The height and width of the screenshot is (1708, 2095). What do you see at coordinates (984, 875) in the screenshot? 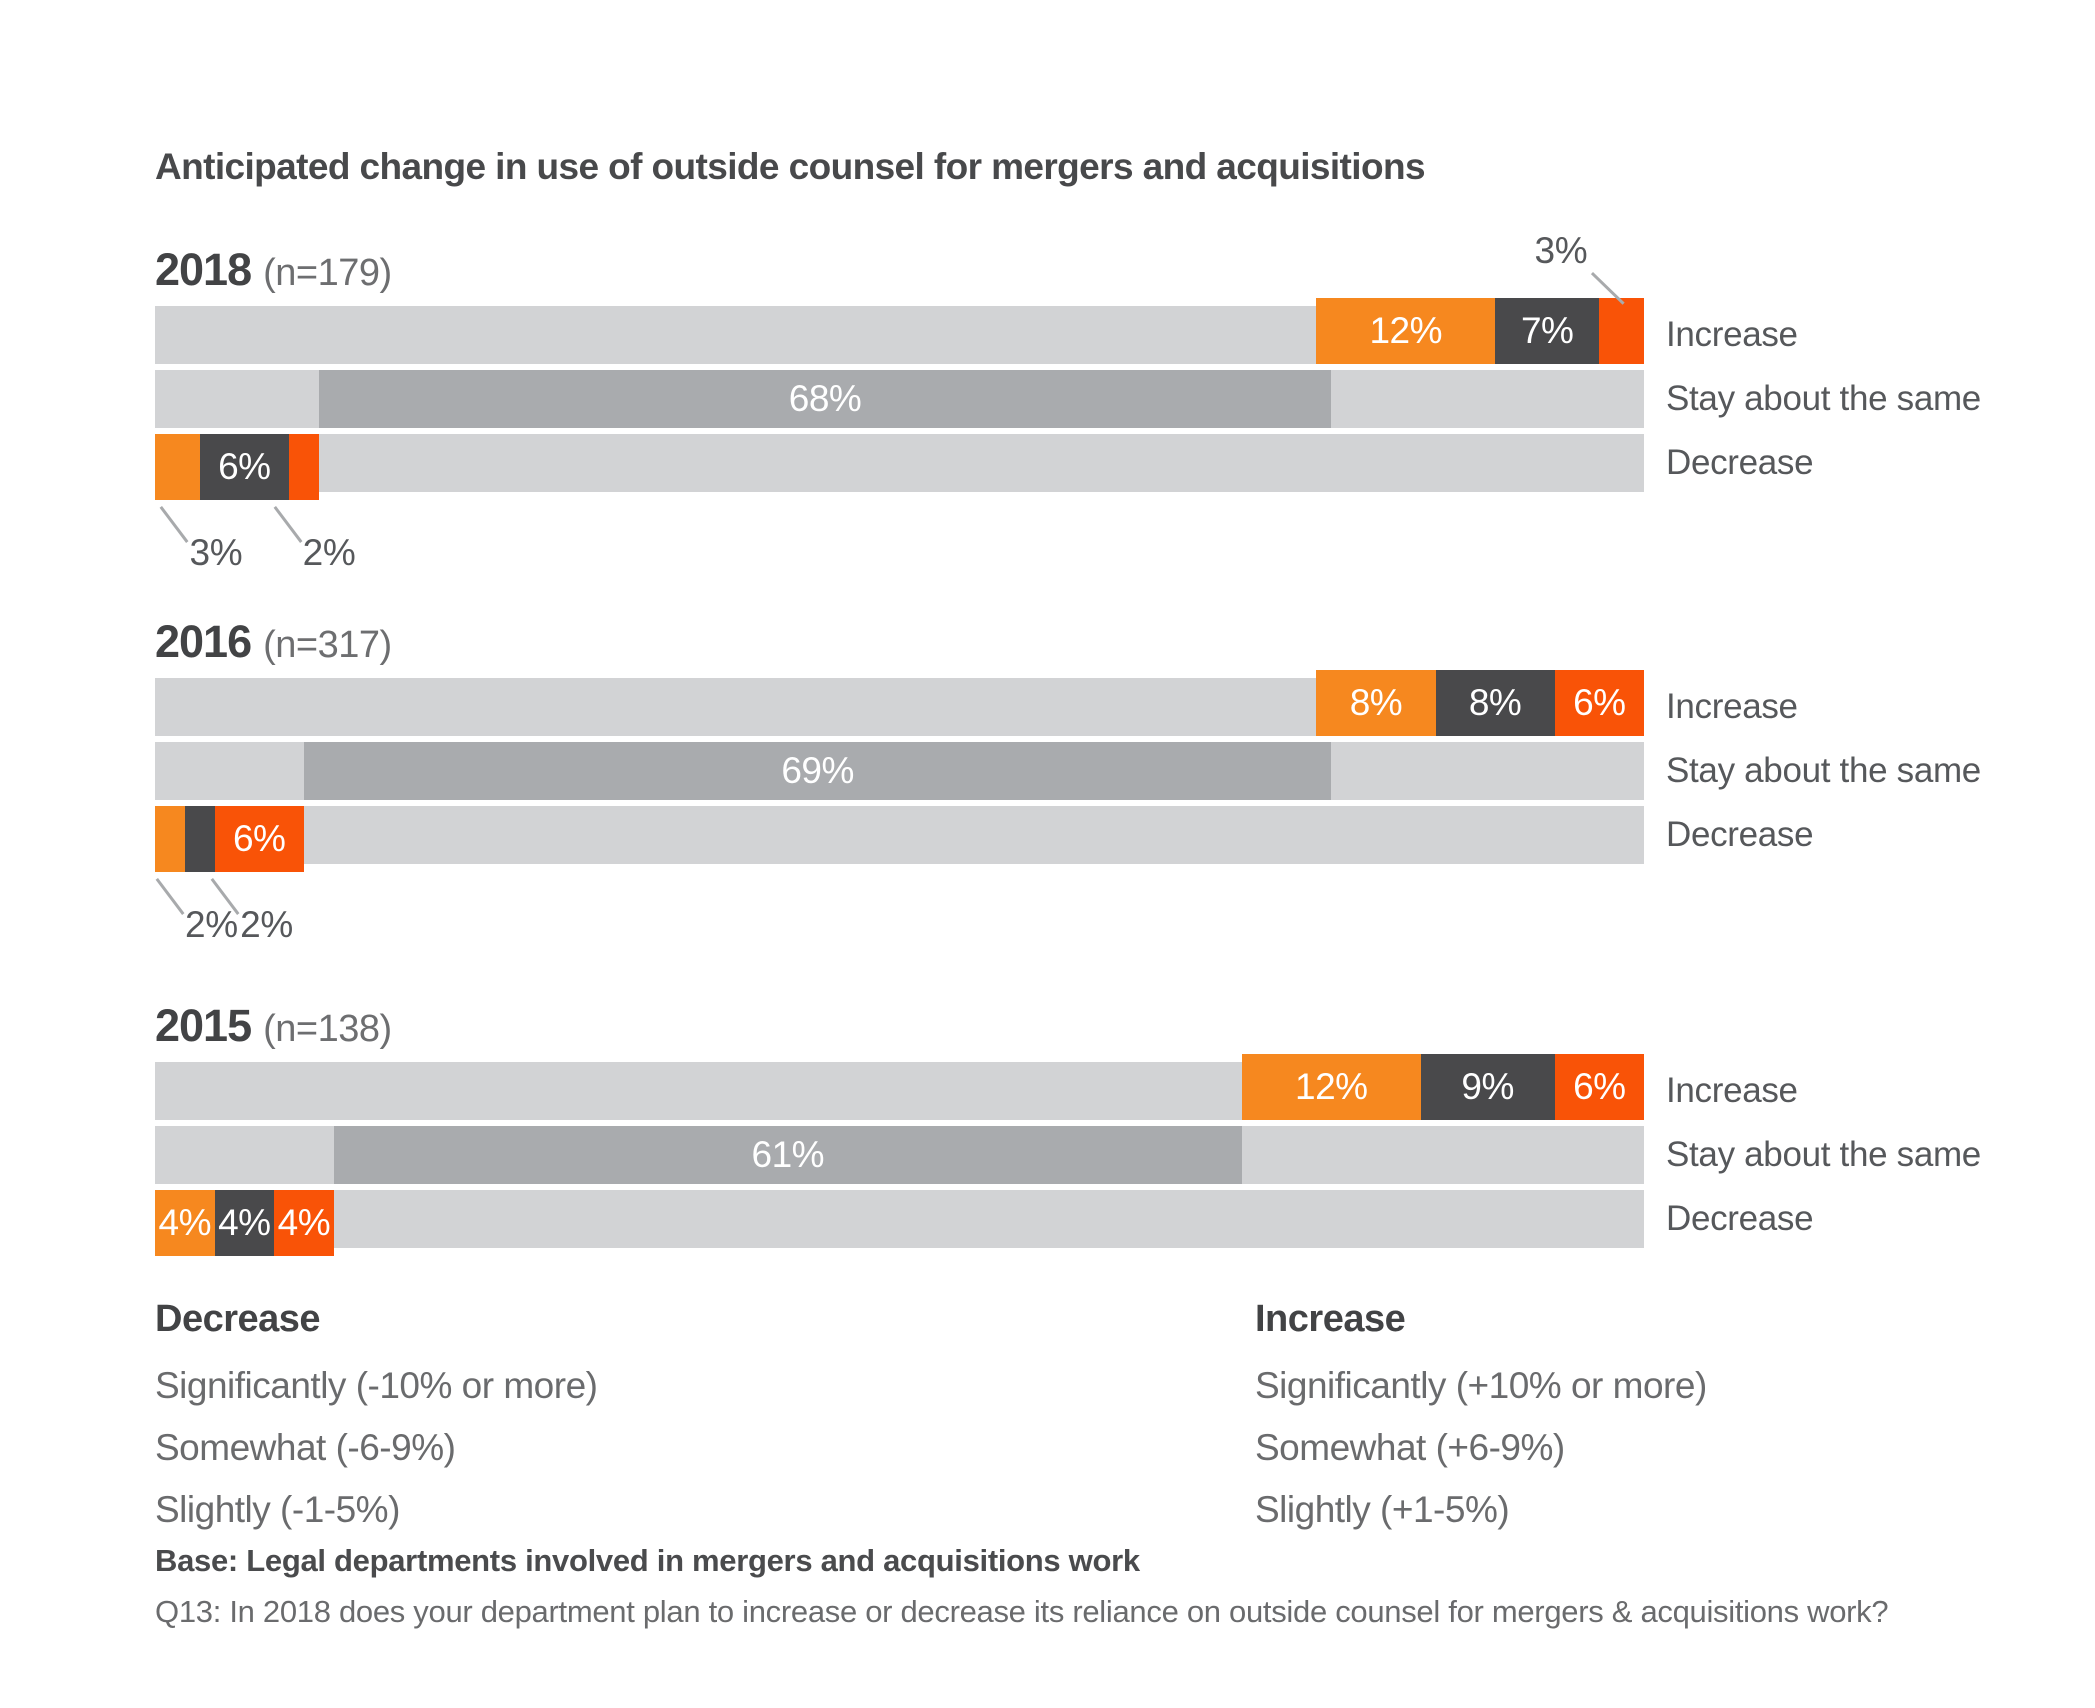
I see `bar-track-decrease: 2% 2% 6% Decrease` at bounding box center [984, 875].